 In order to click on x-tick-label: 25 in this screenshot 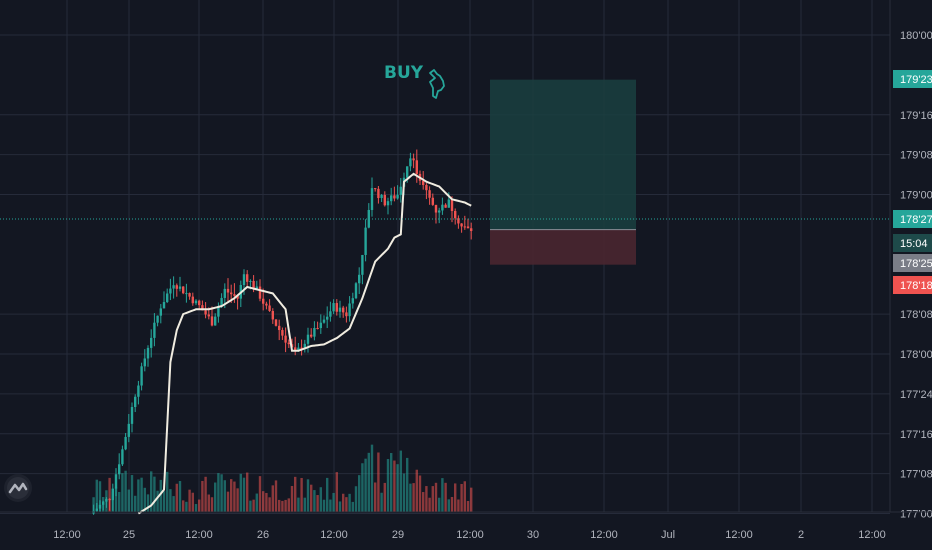, I will do `click(129, 535)`.